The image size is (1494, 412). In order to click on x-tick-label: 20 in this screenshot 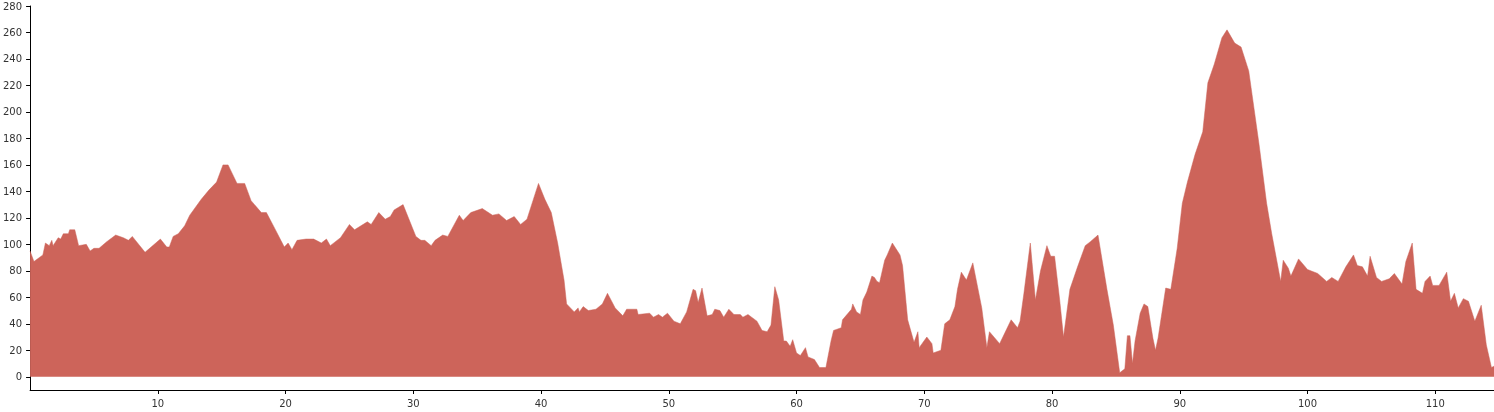, I will do `click(285, 403)`.